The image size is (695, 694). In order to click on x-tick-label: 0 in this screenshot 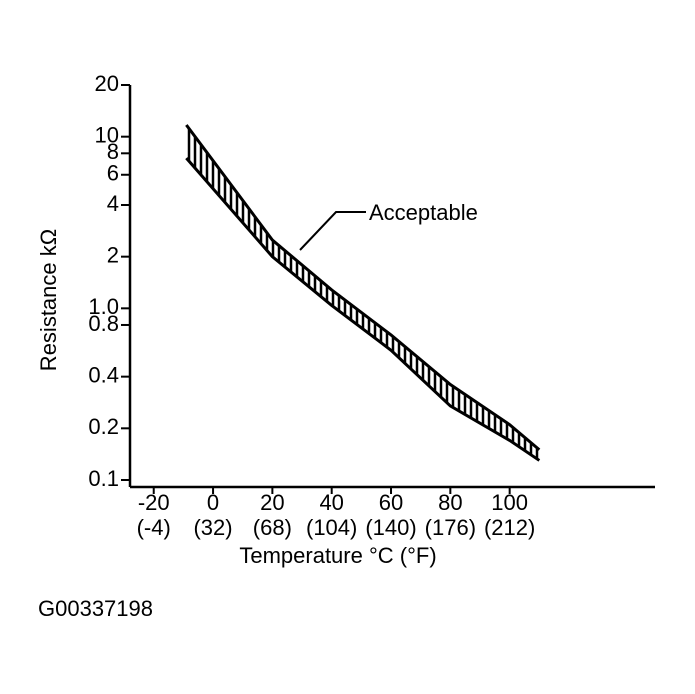, I will do `click(213, 502)`.